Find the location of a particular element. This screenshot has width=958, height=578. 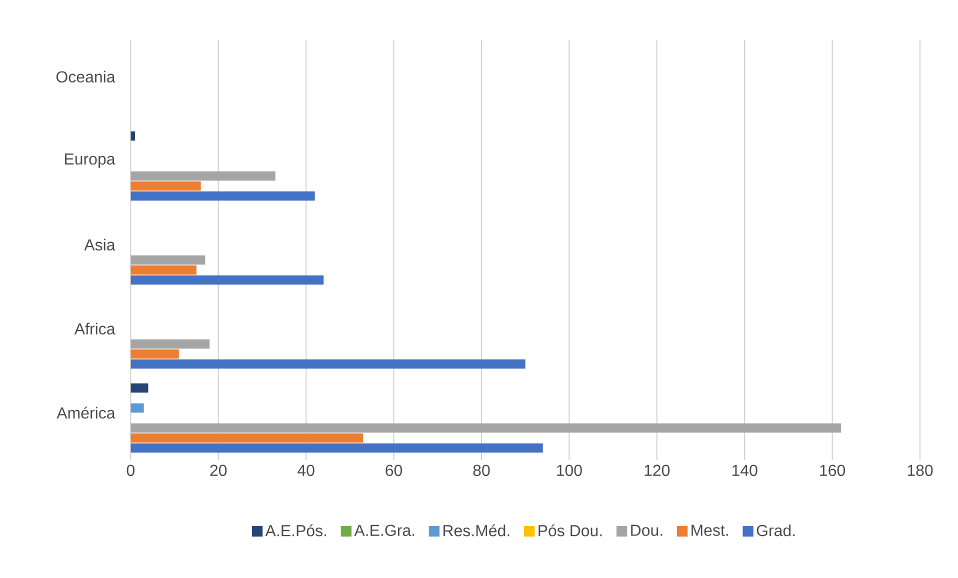

legend-label: A.E.Pós. is located at coordinates (295, 530).